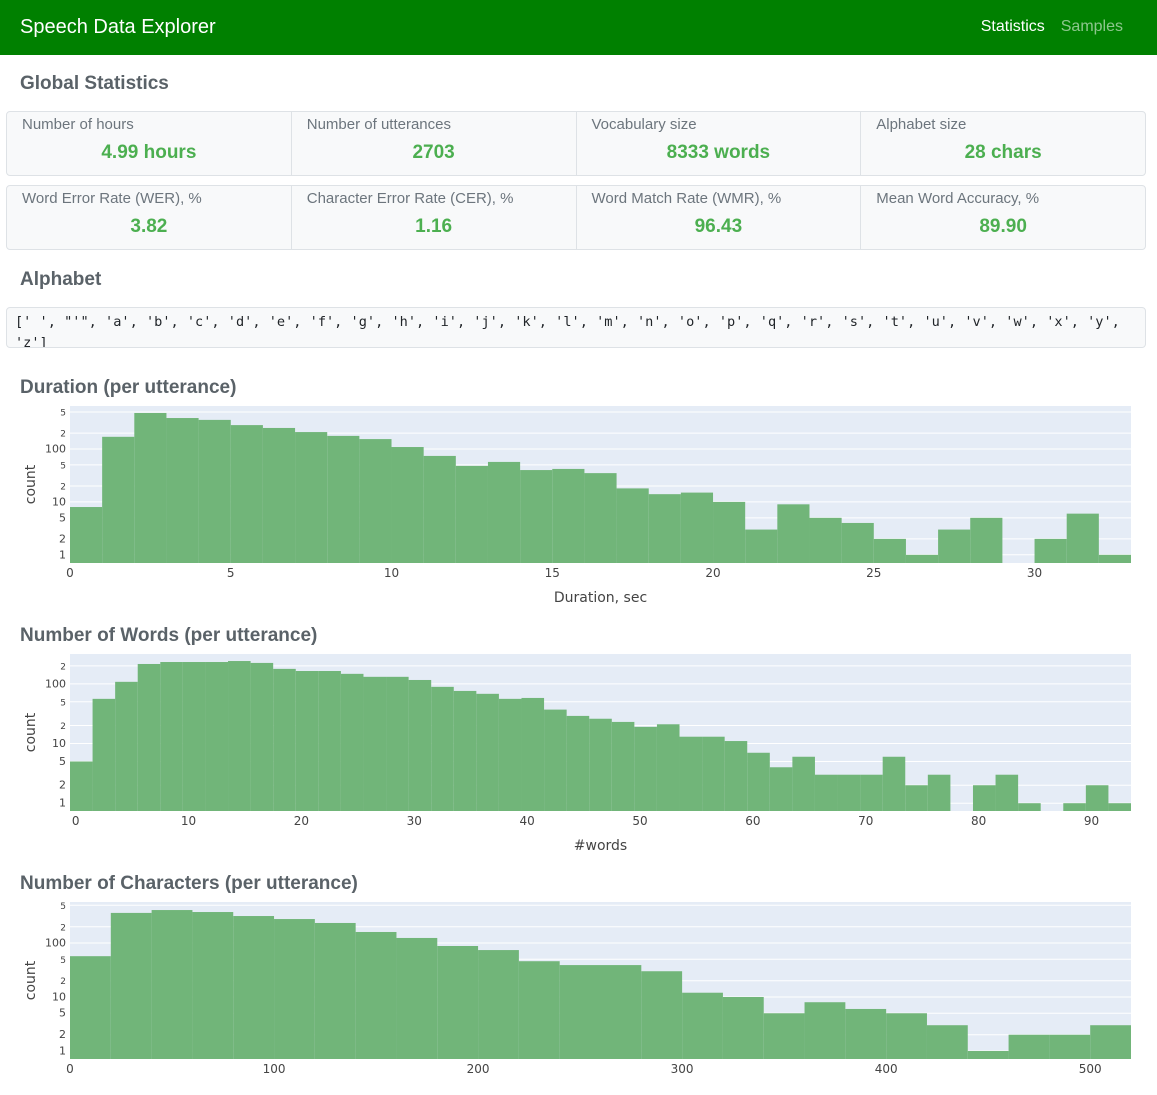 This screenshot has width=1157, height=1095. What do you see at coordinates (1003, 227) in the screenshot?
I see `stat-value: 89.90` at bounding box center [1003, 227].